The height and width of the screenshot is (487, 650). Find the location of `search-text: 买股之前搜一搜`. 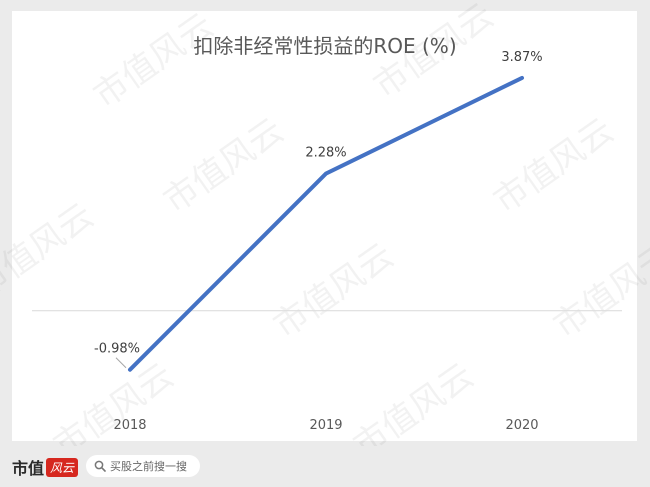

search-text: 买股之前搜一搜 is located at coordinates (148, 466).